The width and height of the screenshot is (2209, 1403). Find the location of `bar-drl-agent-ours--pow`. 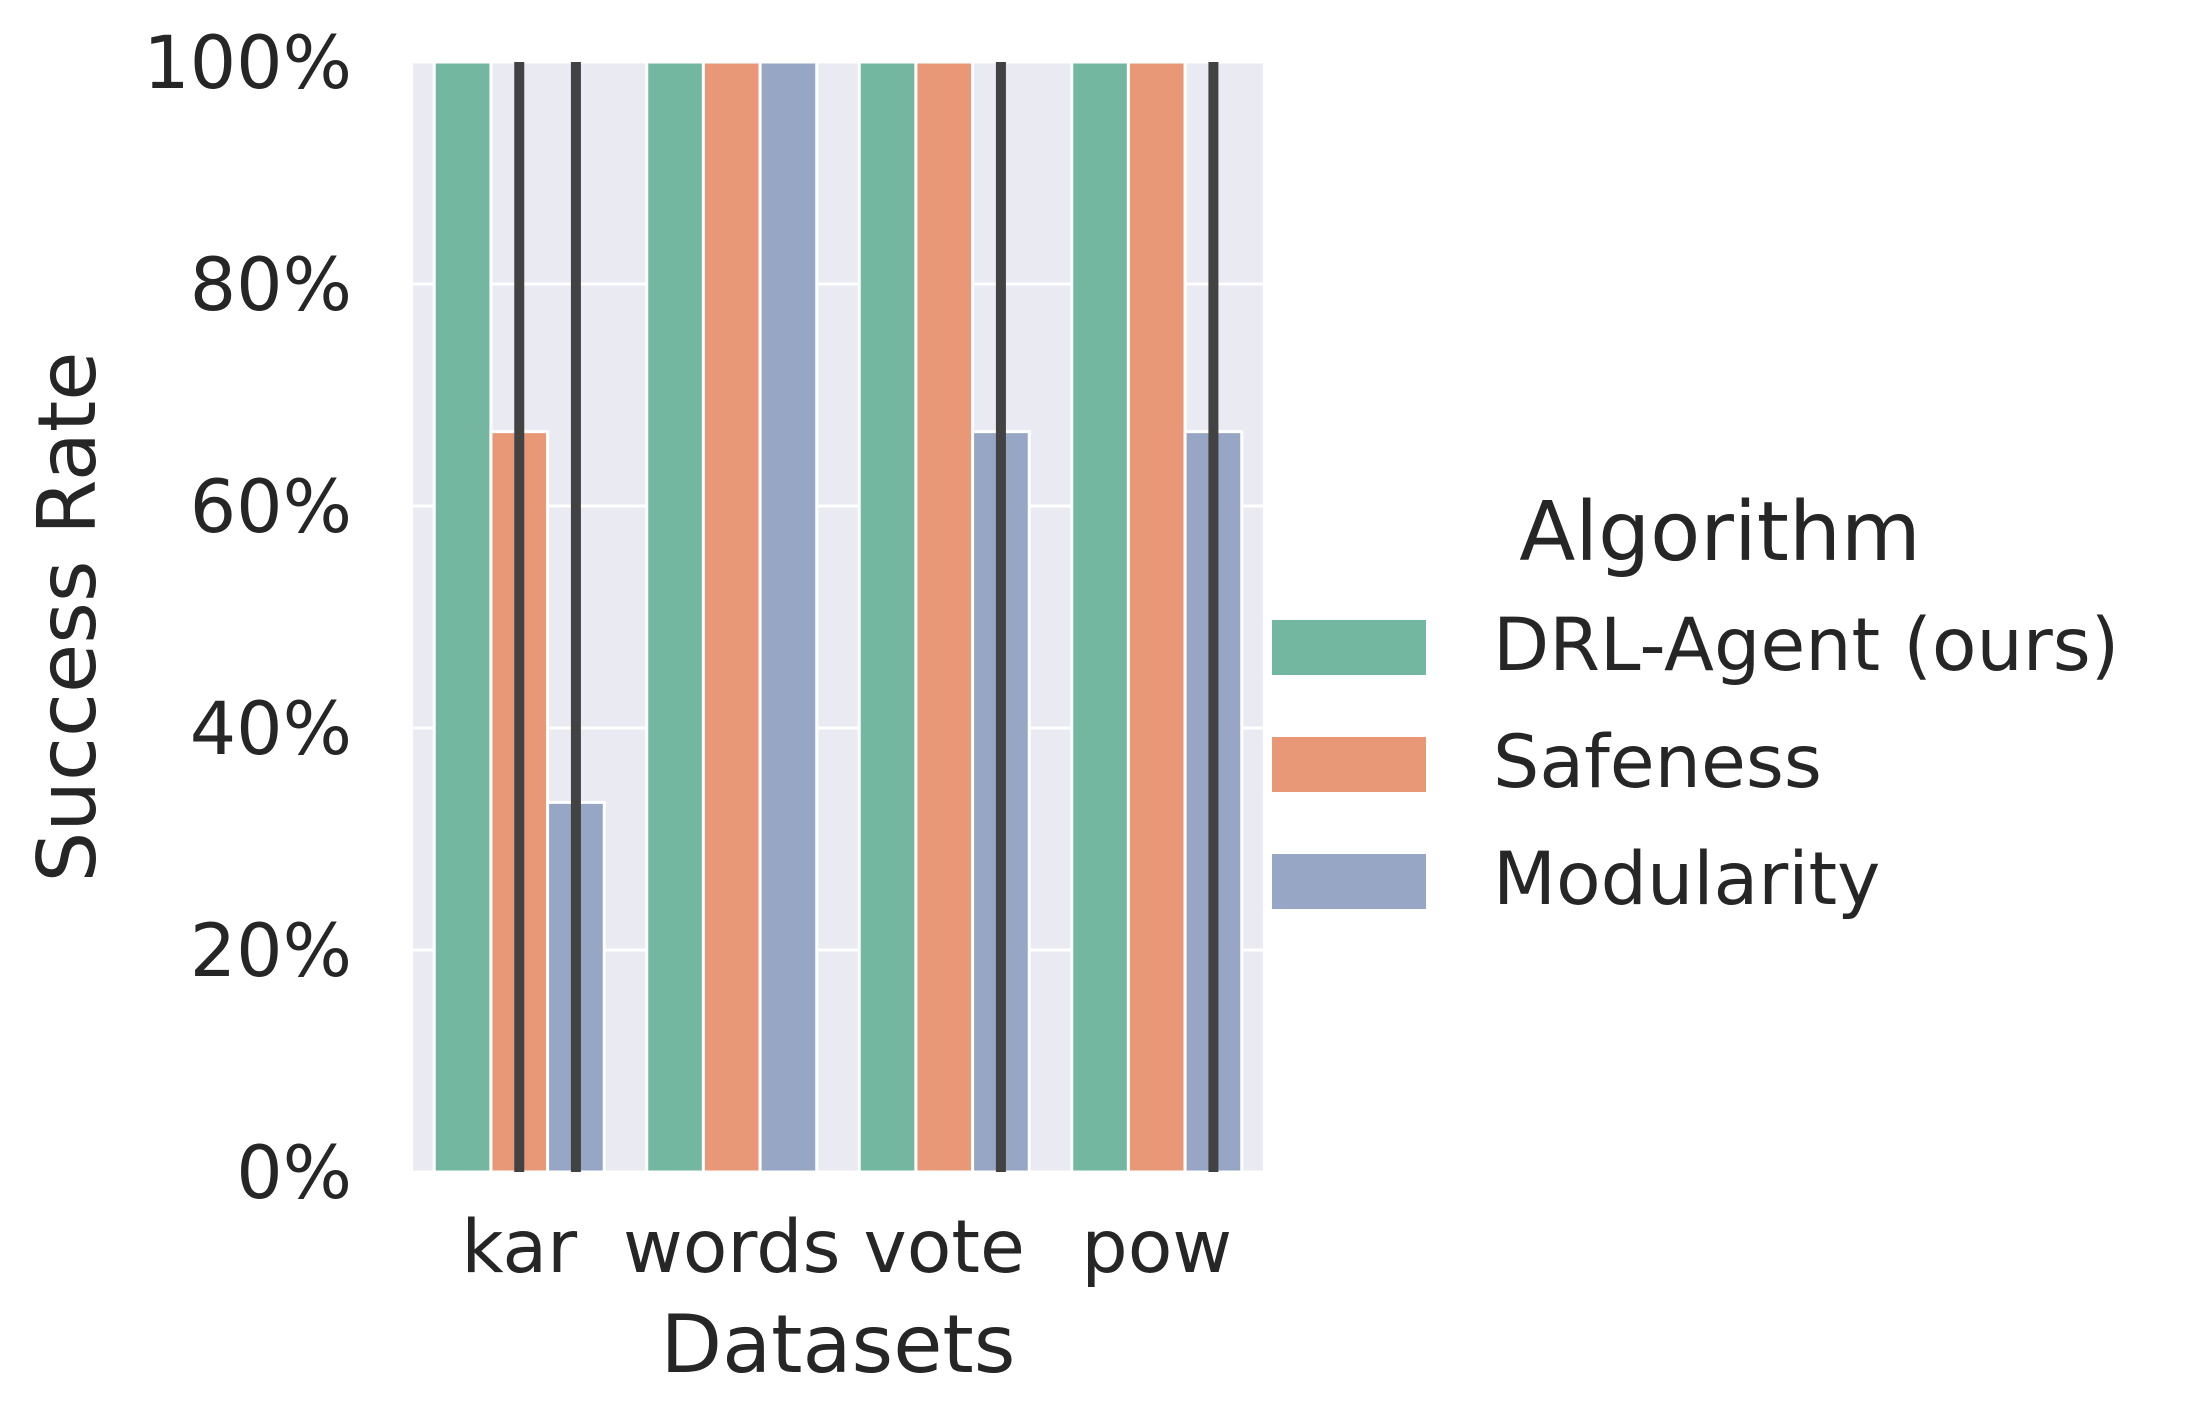

bar-drl-agent-ours--pow is located at coordinates (1100, 617).